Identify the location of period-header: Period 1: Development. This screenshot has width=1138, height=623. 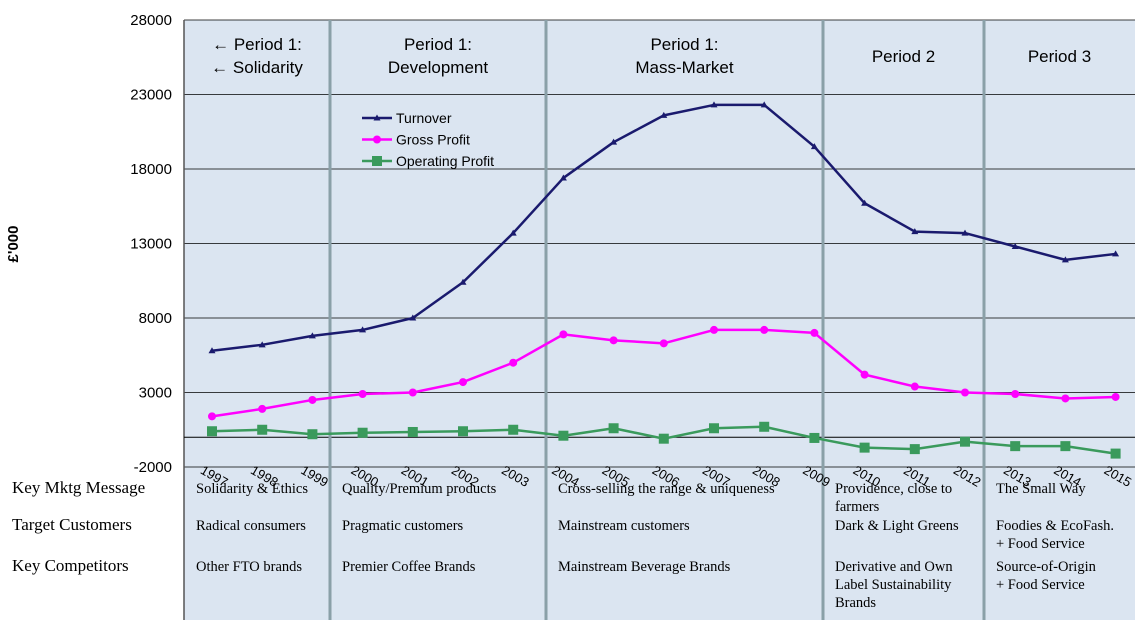
(438, 56).